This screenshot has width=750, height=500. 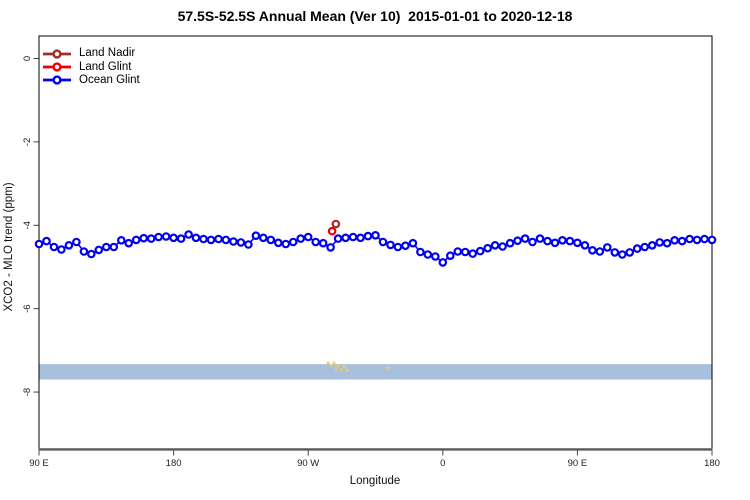 What do you see at coordinates (9, 247) in the screenshot?
I see `y-axis-label: XCO2 - MLO trend (ppm)` at bounding box center [9, 247].